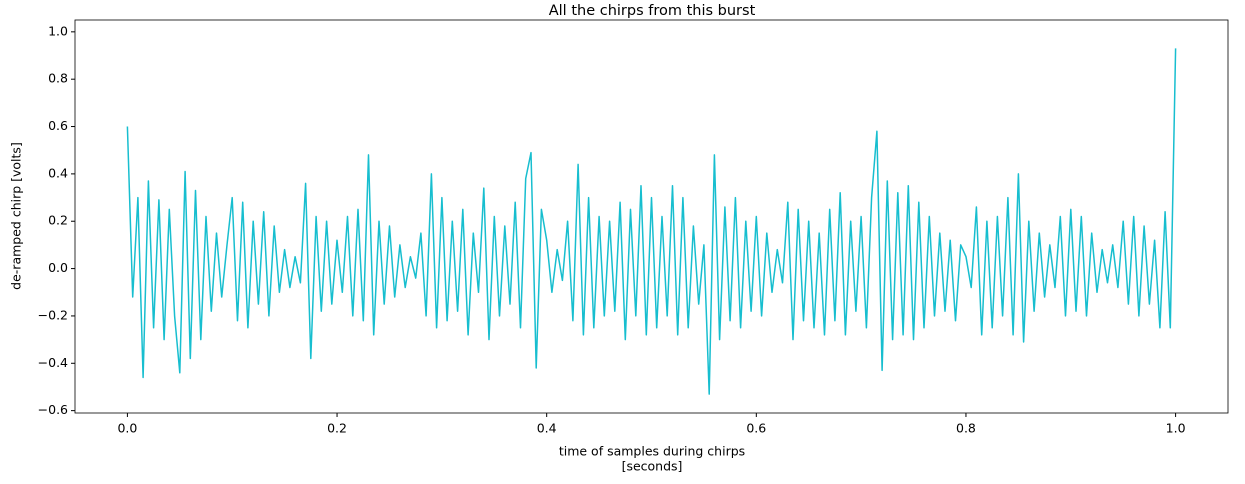  What do you see at coordinates (58, 125) in the screenshot?
I see `y-tick-label: 0.6` at bounding box center [58, 125].